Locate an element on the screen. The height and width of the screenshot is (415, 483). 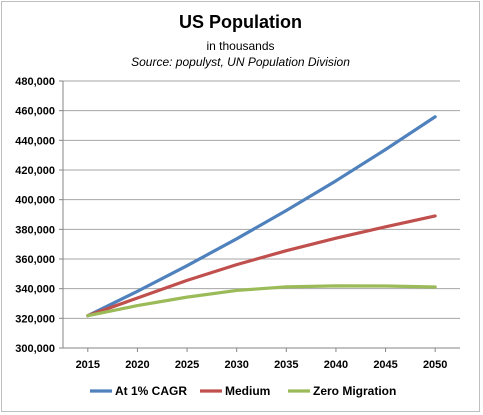
y-tick-label: 460,000 is located at coordinates (35, 112).